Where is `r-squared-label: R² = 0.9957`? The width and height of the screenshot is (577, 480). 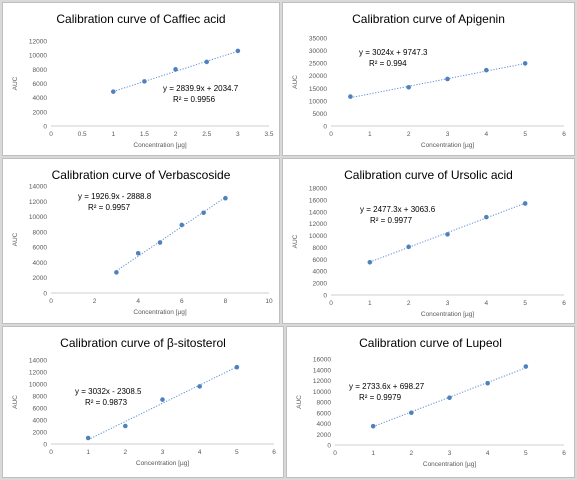 r-squared-label: R² = 0.9957 is located at coordinates (109, 207).